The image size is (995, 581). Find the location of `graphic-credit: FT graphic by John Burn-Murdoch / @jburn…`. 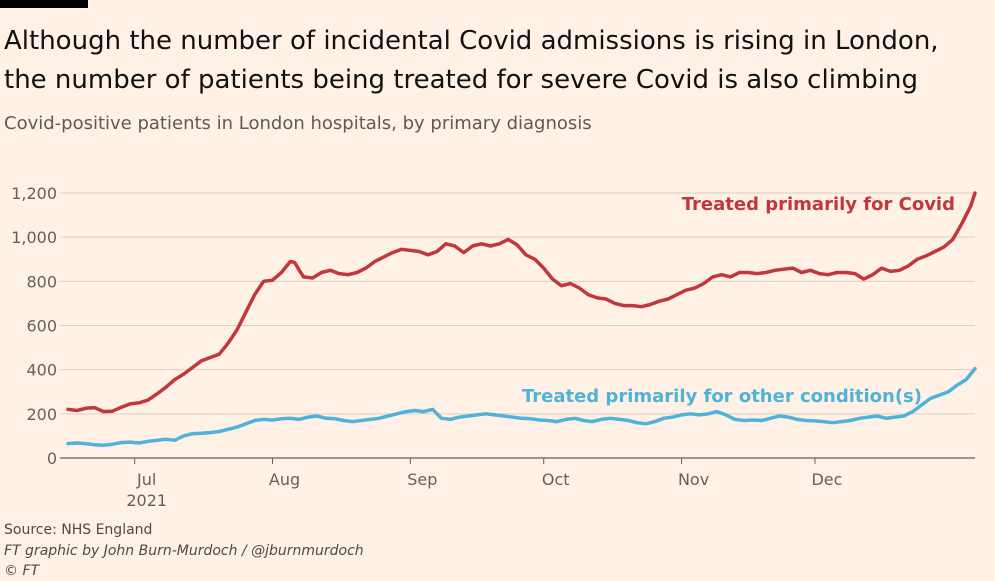

graphic-credit: FT graphic by John Burn-Murdoch / @jburn… is located at coordinates (184, 551).